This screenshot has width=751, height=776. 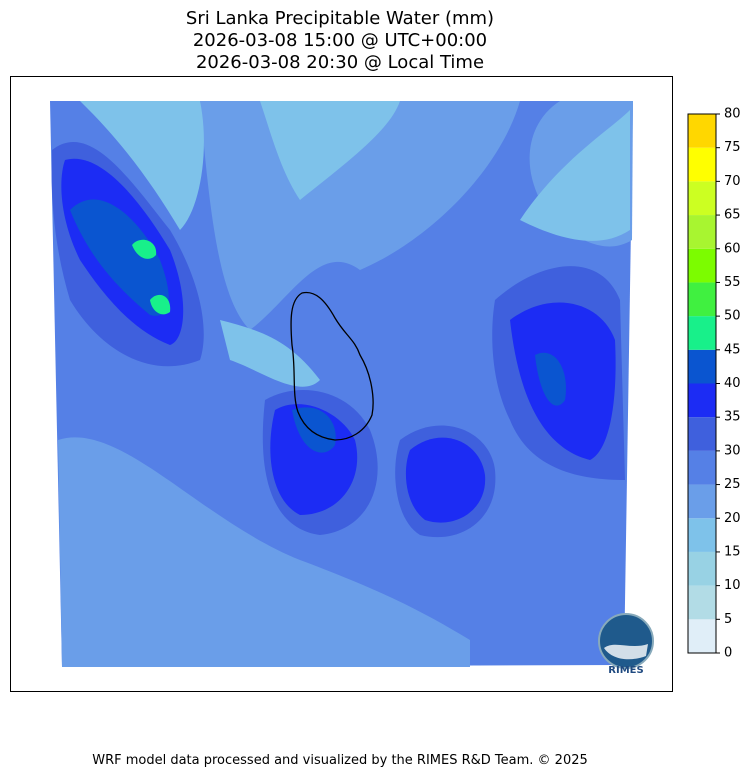 What do you see at coordinates (340, 18) in the screenshot?
I see `title: Sri Lanka Precipitable Water (mm)` at bounding box center [340, 18].